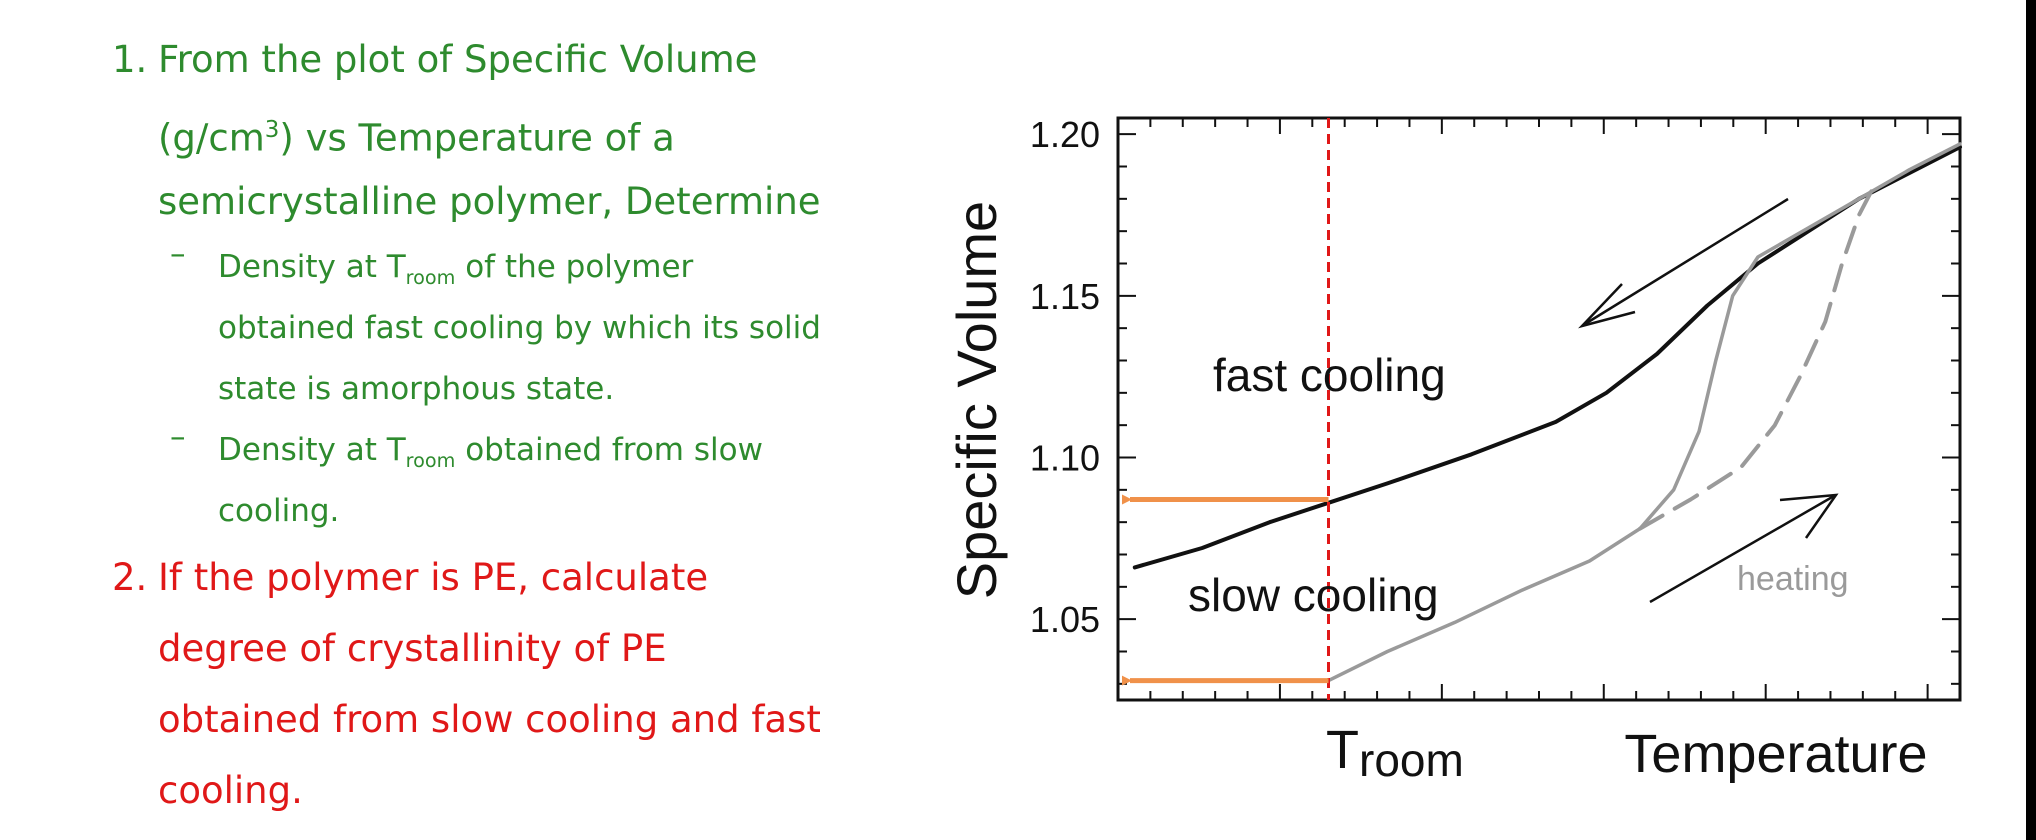 Image resolution: width=2036 pixels, height=840 pixels. Describe the element at coordinates (490, 452) in the screenshot. I see `bullet-2-line-1: Density at Troom obtained from slow` at that location.